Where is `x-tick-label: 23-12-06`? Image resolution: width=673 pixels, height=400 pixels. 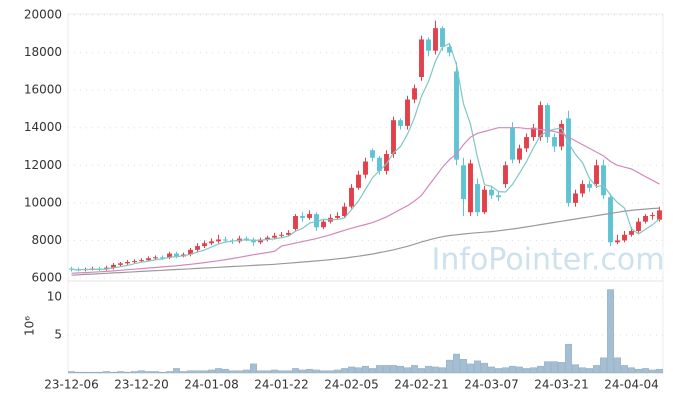 x-tick-label: 23-12-06 is located at coordinates (71, 385).